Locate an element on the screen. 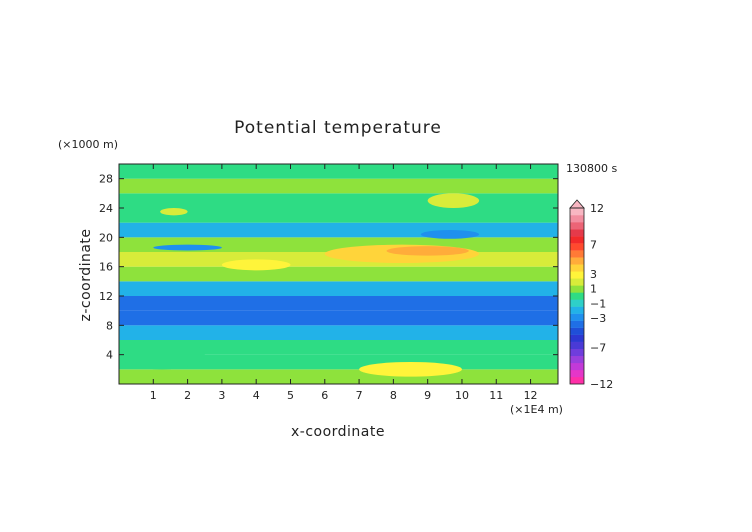 The height and width of the screenshot is (532, 752). y-tick-label: 20 is located at coordinates (106, 237).